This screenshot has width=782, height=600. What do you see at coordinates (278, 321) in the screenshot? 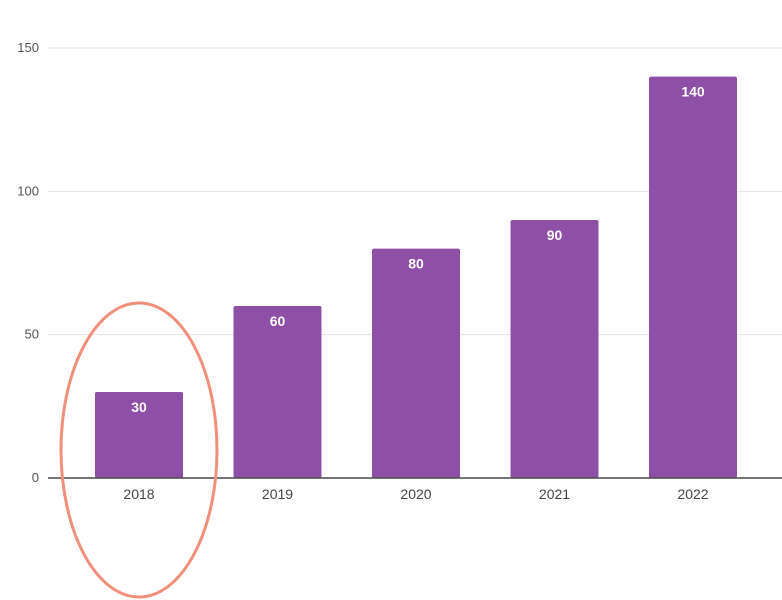
I see `data-label-2019: 60` at bounding box center [278, 321].